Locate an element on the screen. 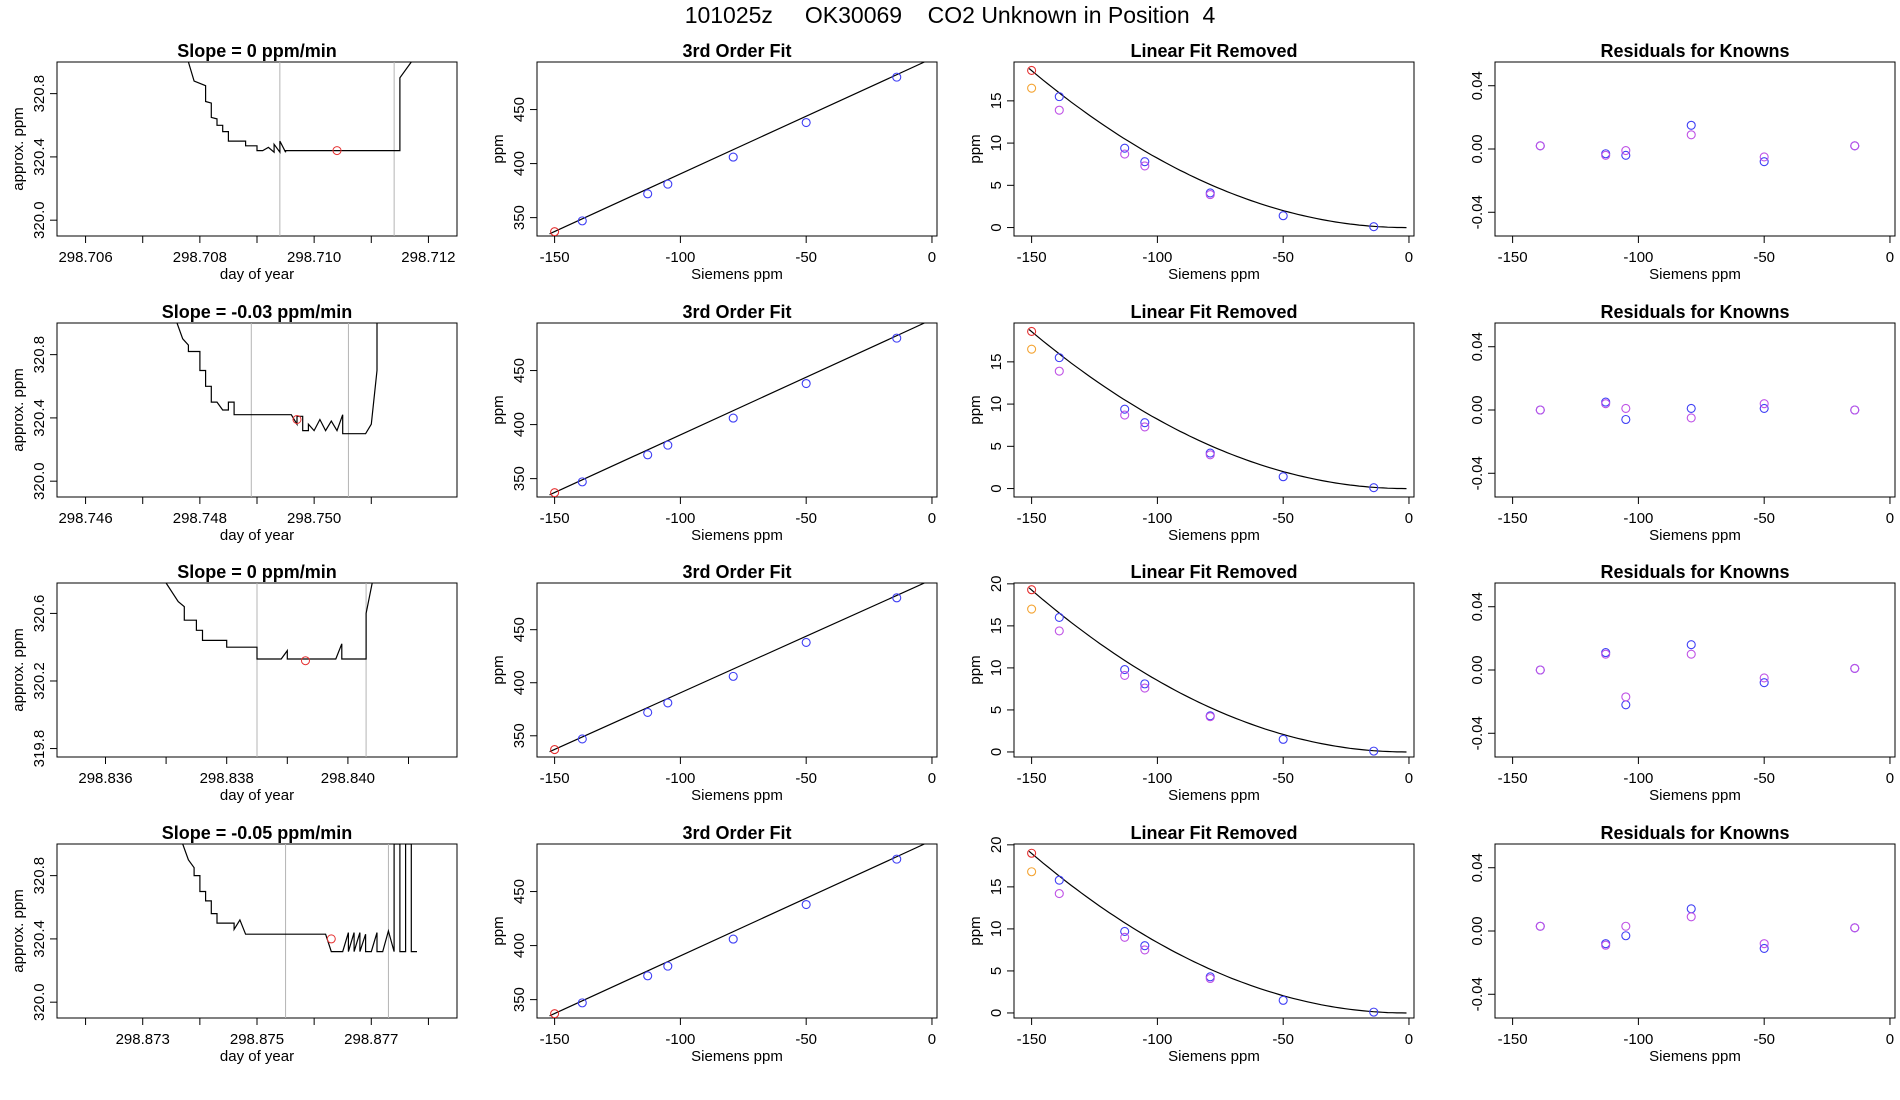  y-axis-label: approx. ppm is located at coordinates (18, 148).